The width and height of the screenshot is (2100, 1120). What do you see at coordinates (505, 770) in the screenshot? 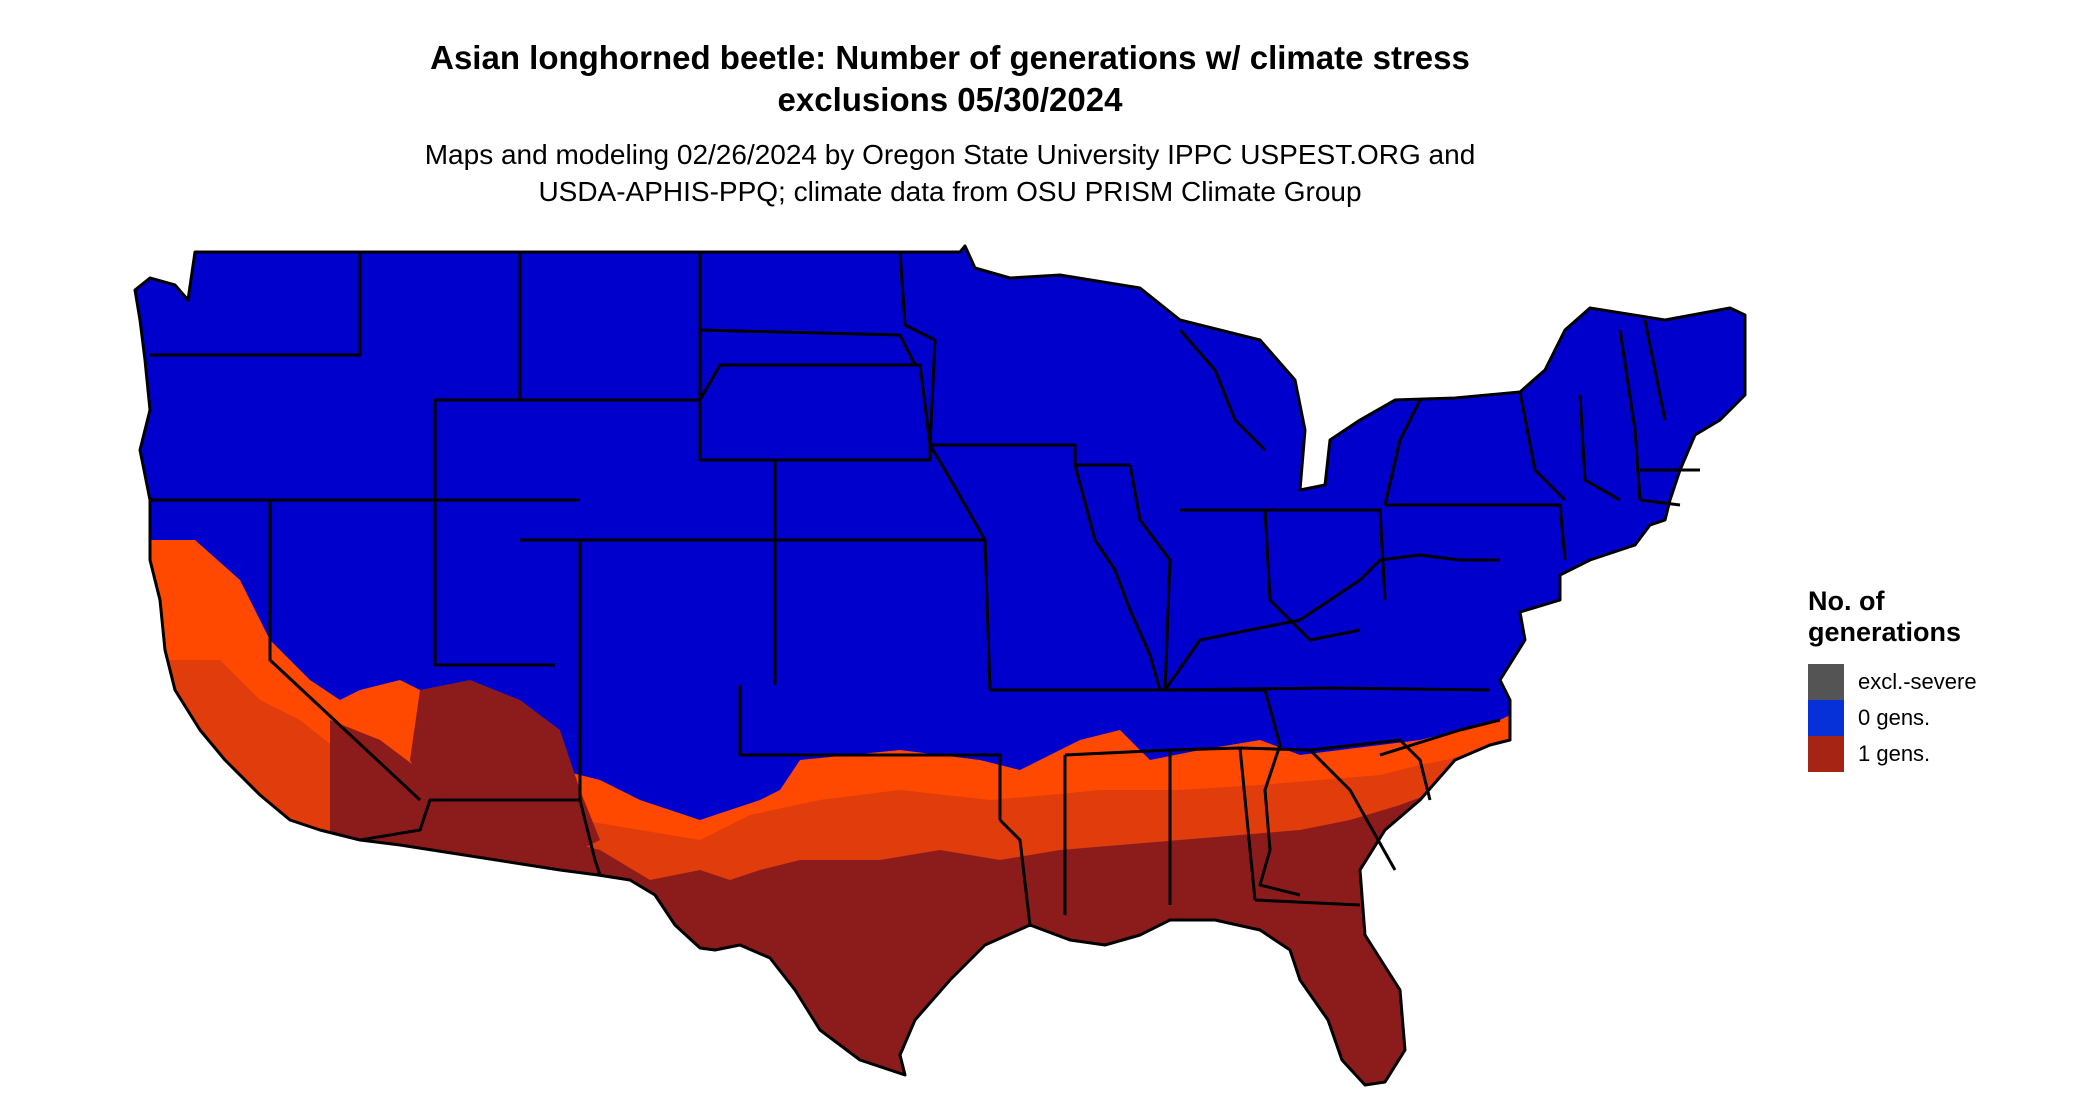
I see `desert-deep-zone` at bounding box center [505, 770].